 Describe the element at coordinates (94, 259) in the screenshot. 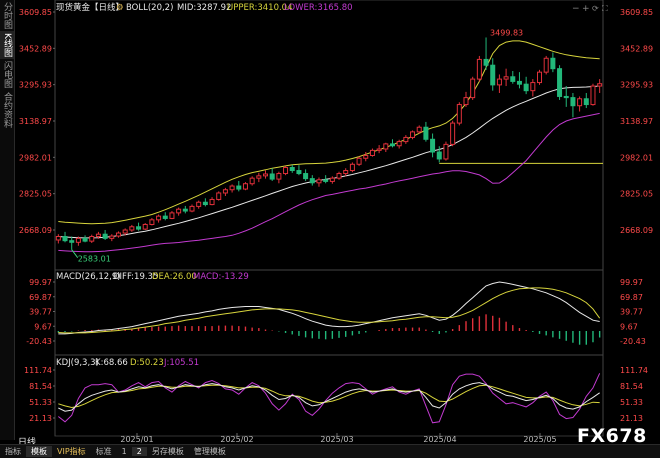

I see `low-annotation: 2583.01` at that location.